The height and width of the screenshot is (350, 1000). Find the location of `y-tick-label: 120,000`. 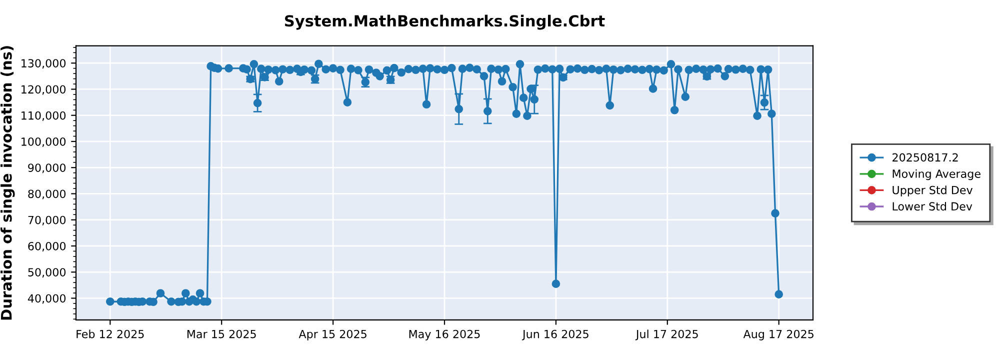

y-tick-label: 120,000 is located at coordinates (44, 90).